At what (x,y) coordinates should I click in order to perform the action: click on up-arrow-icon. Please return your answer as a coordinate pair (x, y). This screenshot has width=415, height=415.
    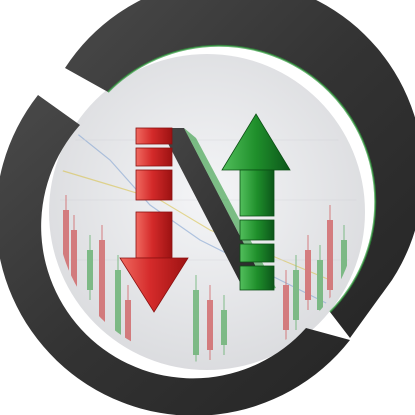
    Looking at the image, I should click on (256, 202).